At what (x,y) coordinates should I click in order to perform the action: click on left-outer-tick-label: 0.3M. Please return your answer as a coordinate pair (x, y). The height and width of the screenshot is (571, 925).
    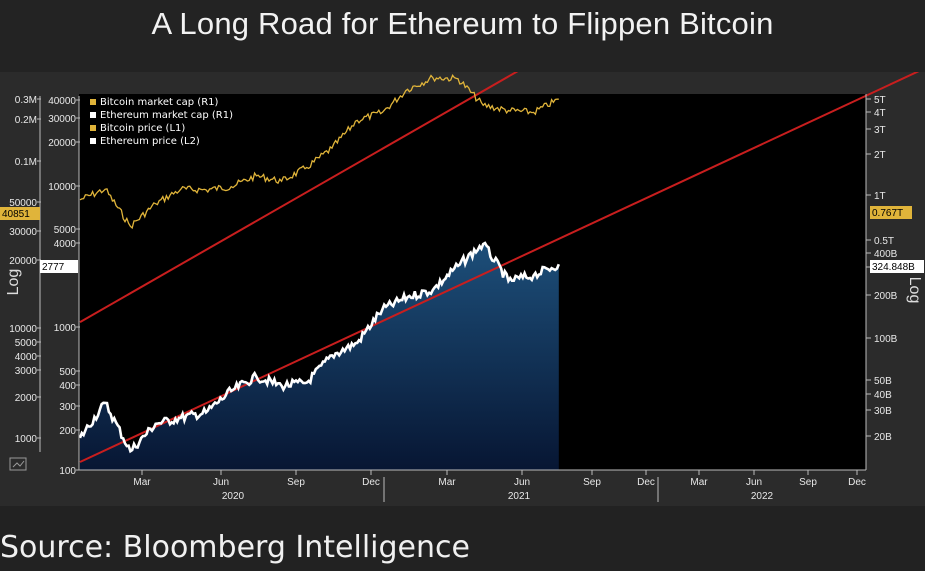
    Looking at the image, I should click on (26, 100).